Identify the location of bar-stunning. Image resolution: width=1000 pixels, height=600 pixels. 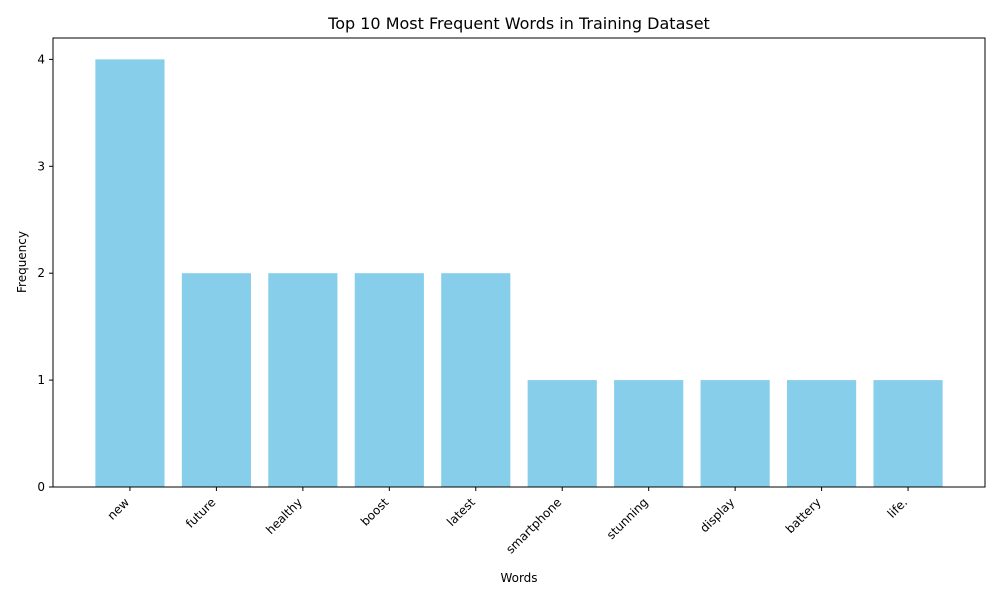
(649, 433).